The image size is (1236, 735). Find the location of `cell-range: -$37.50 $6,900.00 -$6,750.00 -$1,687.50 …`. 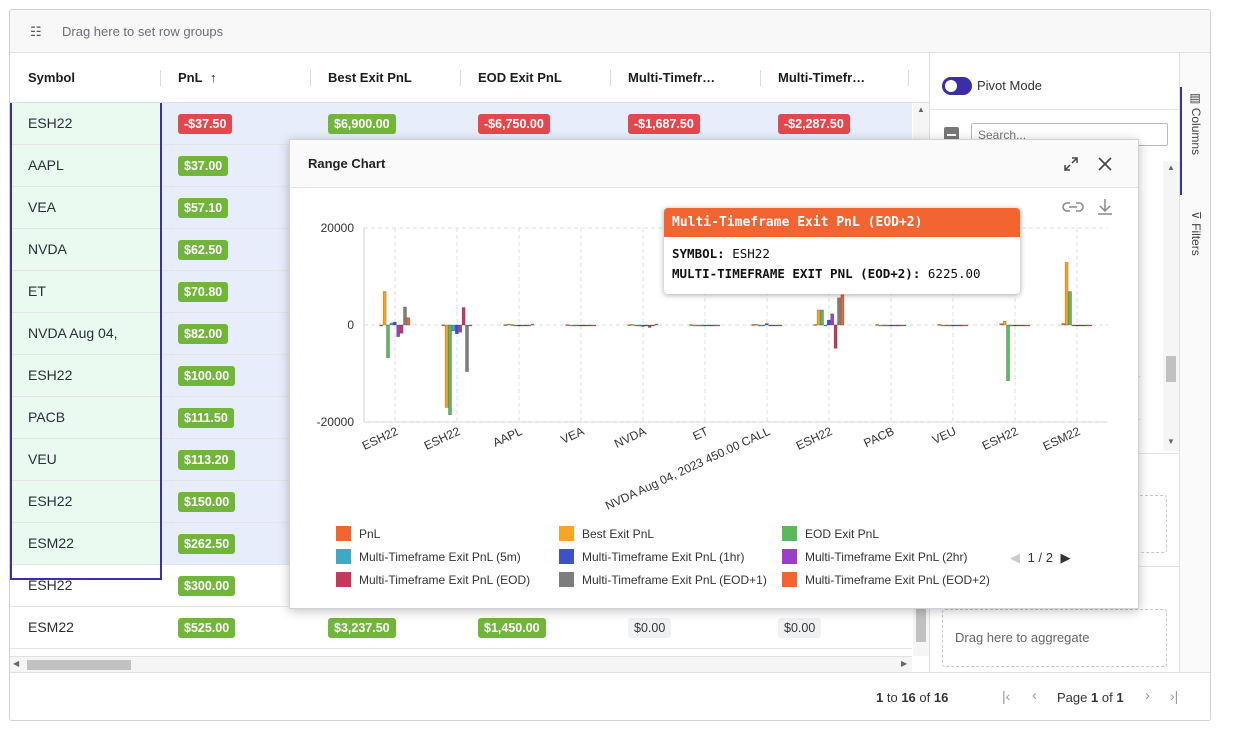

cell-range: -$37.50 $6,900.00 -$6,750.00 -$1,687.50 … is located at coordinates (536, 123).